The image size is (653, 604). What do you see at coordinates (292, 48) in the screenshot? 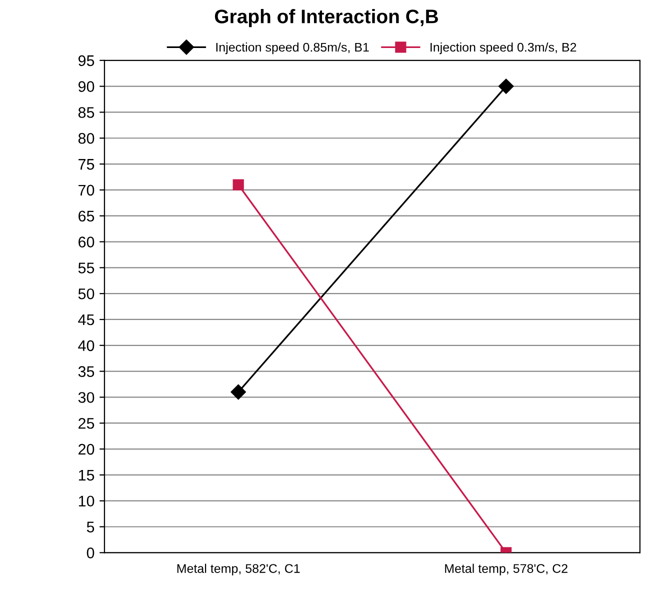
I see `legend-label: Injection speed 0.85m/s, B1` at bounding box center [292, 48].